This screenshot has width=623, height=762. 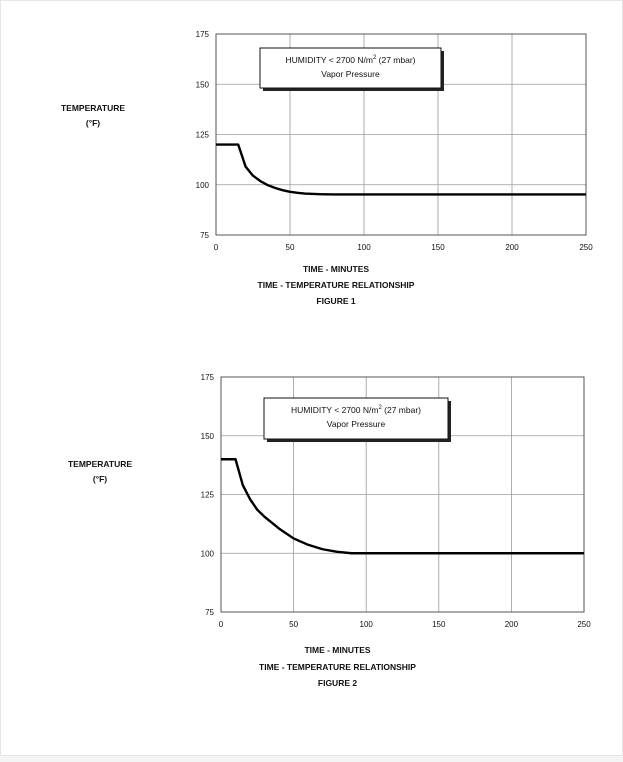 I want to click on figure-number: FIGURE 1, so click(x=335, y=301).